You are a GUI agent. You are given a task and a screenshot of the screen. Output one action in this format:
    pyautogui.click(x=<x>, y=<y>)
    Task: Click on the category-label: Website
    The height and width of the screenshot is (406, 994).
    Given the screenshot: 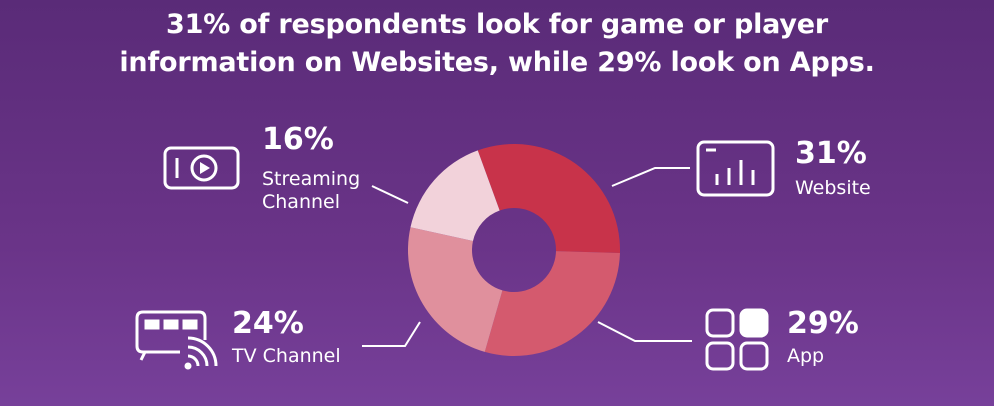 What is the action you would take?
    pyautogui.click(x=833, y=188)
    